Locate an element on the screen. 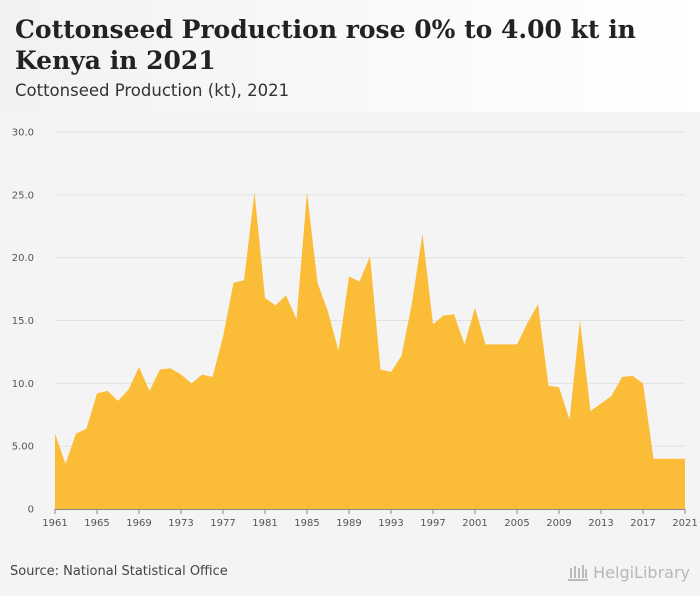 This screenshot has width=700, height=596. y-axis-labels: 0 5.00 10.0 15.0 20.0 25.0 30.0 is located at coordinates (23, 322).